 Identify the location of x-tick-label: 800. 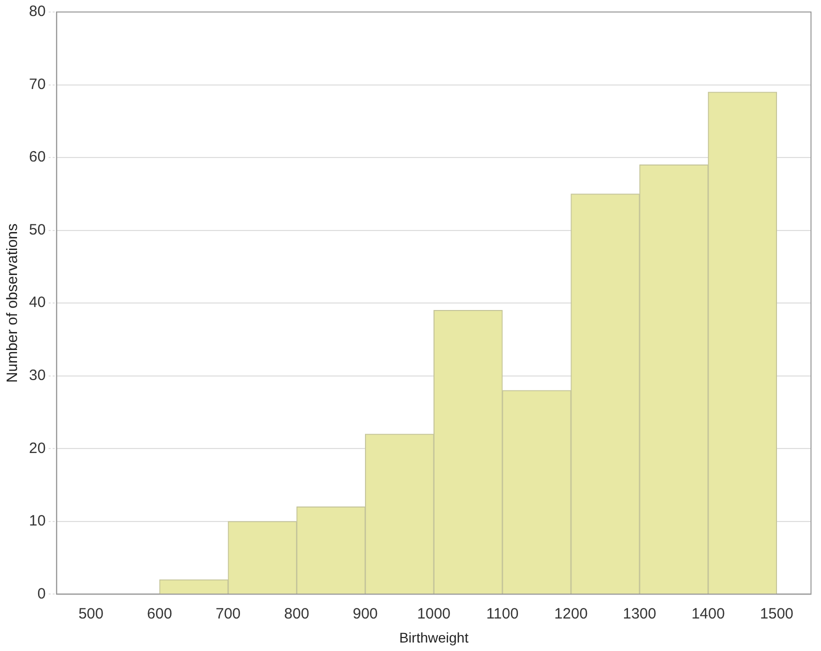
(297, 613).